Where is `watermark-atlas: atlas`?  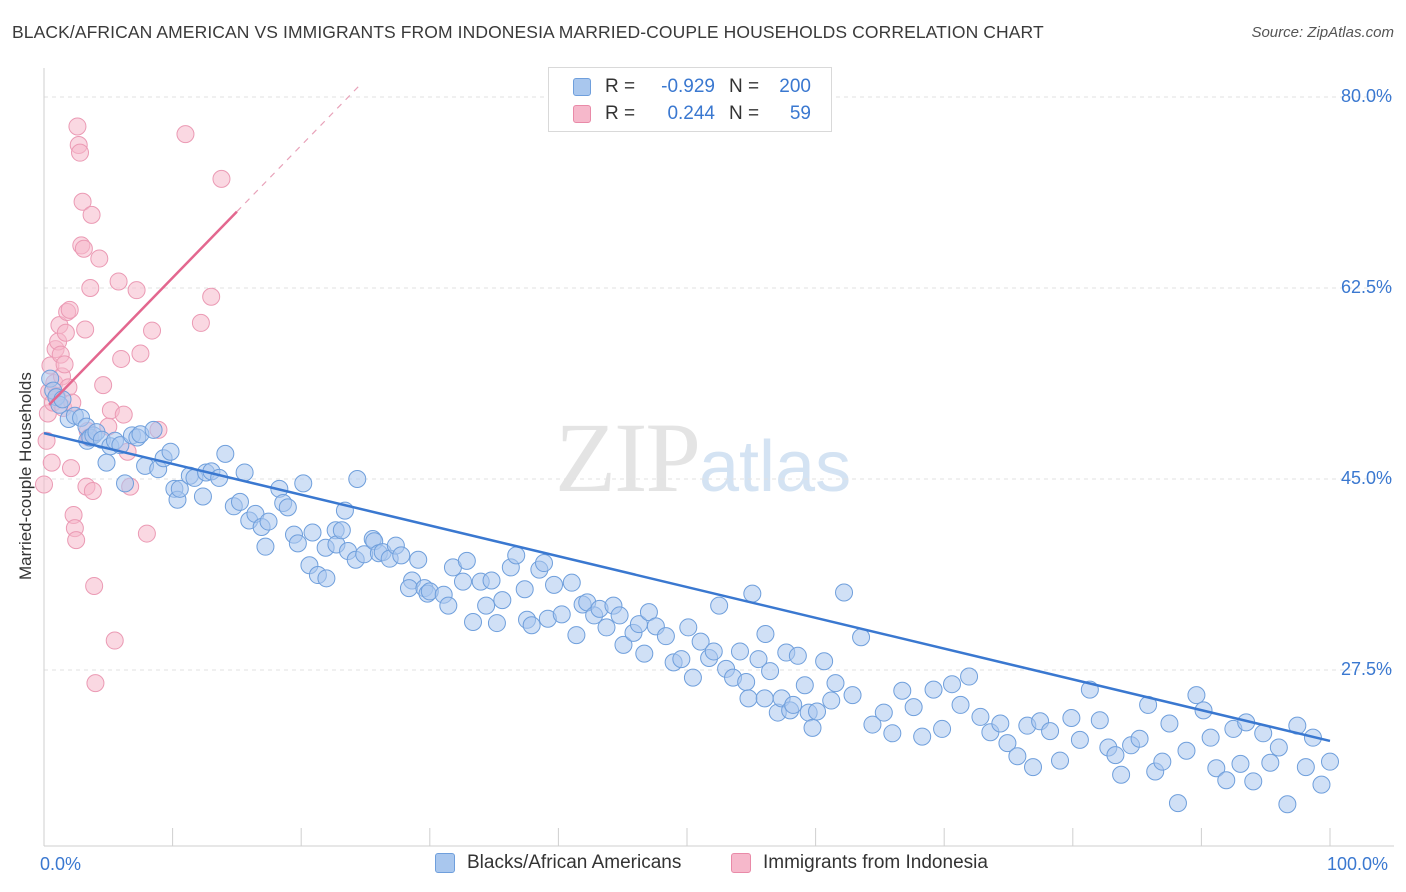
watermark-atlas: atlas is located at coordinates (775, 467).